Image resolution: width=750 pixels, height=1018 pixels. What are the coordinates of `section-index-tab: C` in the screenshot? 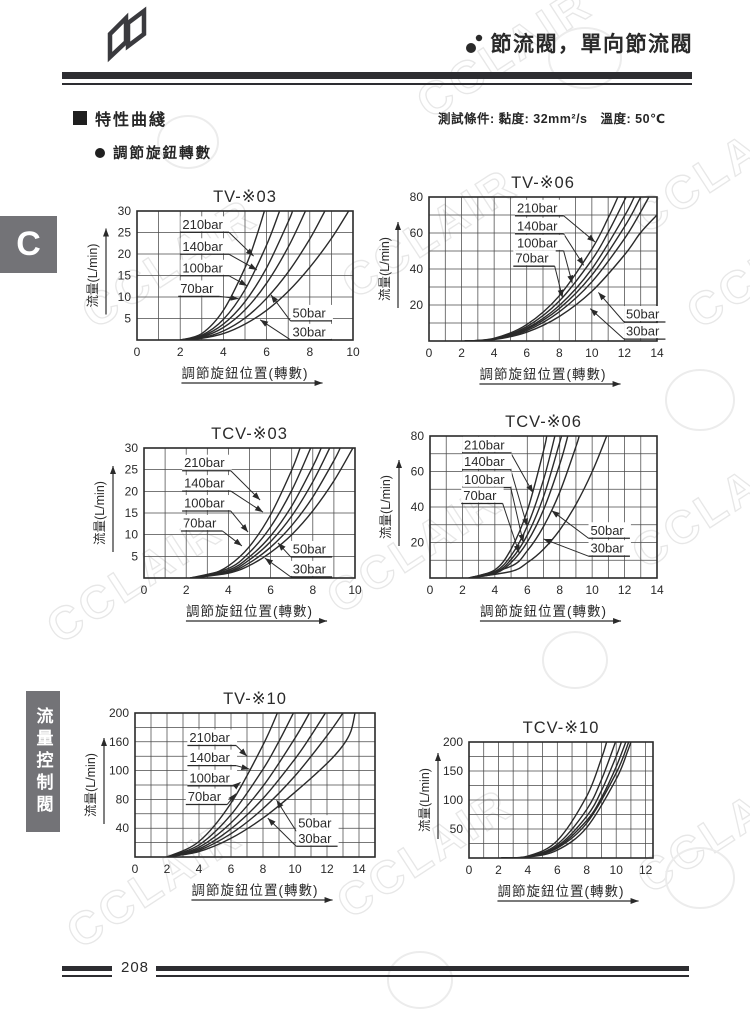 It's located at (28, 244).